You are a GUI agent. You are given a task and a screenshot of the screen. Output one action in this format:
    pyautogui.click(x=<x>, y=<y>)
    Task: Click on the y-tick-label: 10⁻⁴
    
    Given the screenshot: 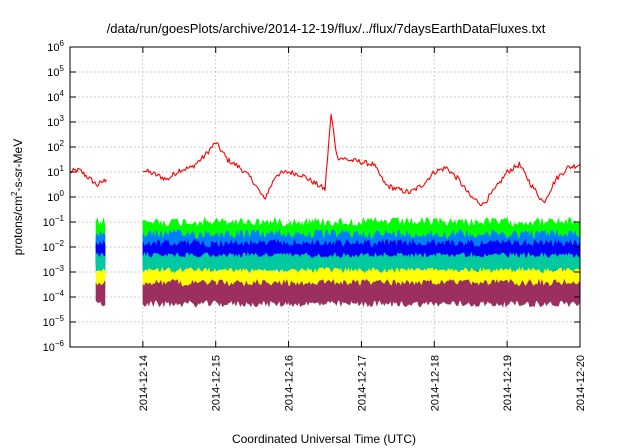 What is the action you would take?
    pyautogui.click(x=54, y=296)
    